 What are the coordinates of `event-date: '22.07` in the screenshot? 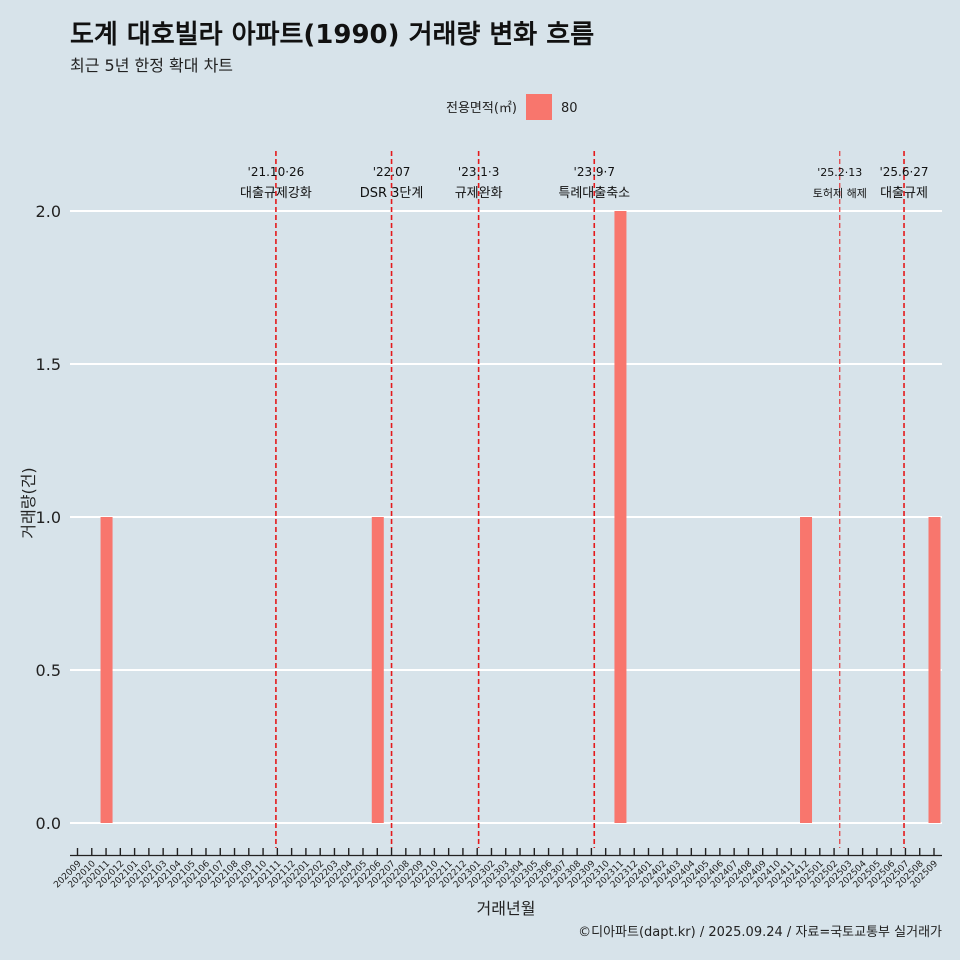 It's located at (392, 172).